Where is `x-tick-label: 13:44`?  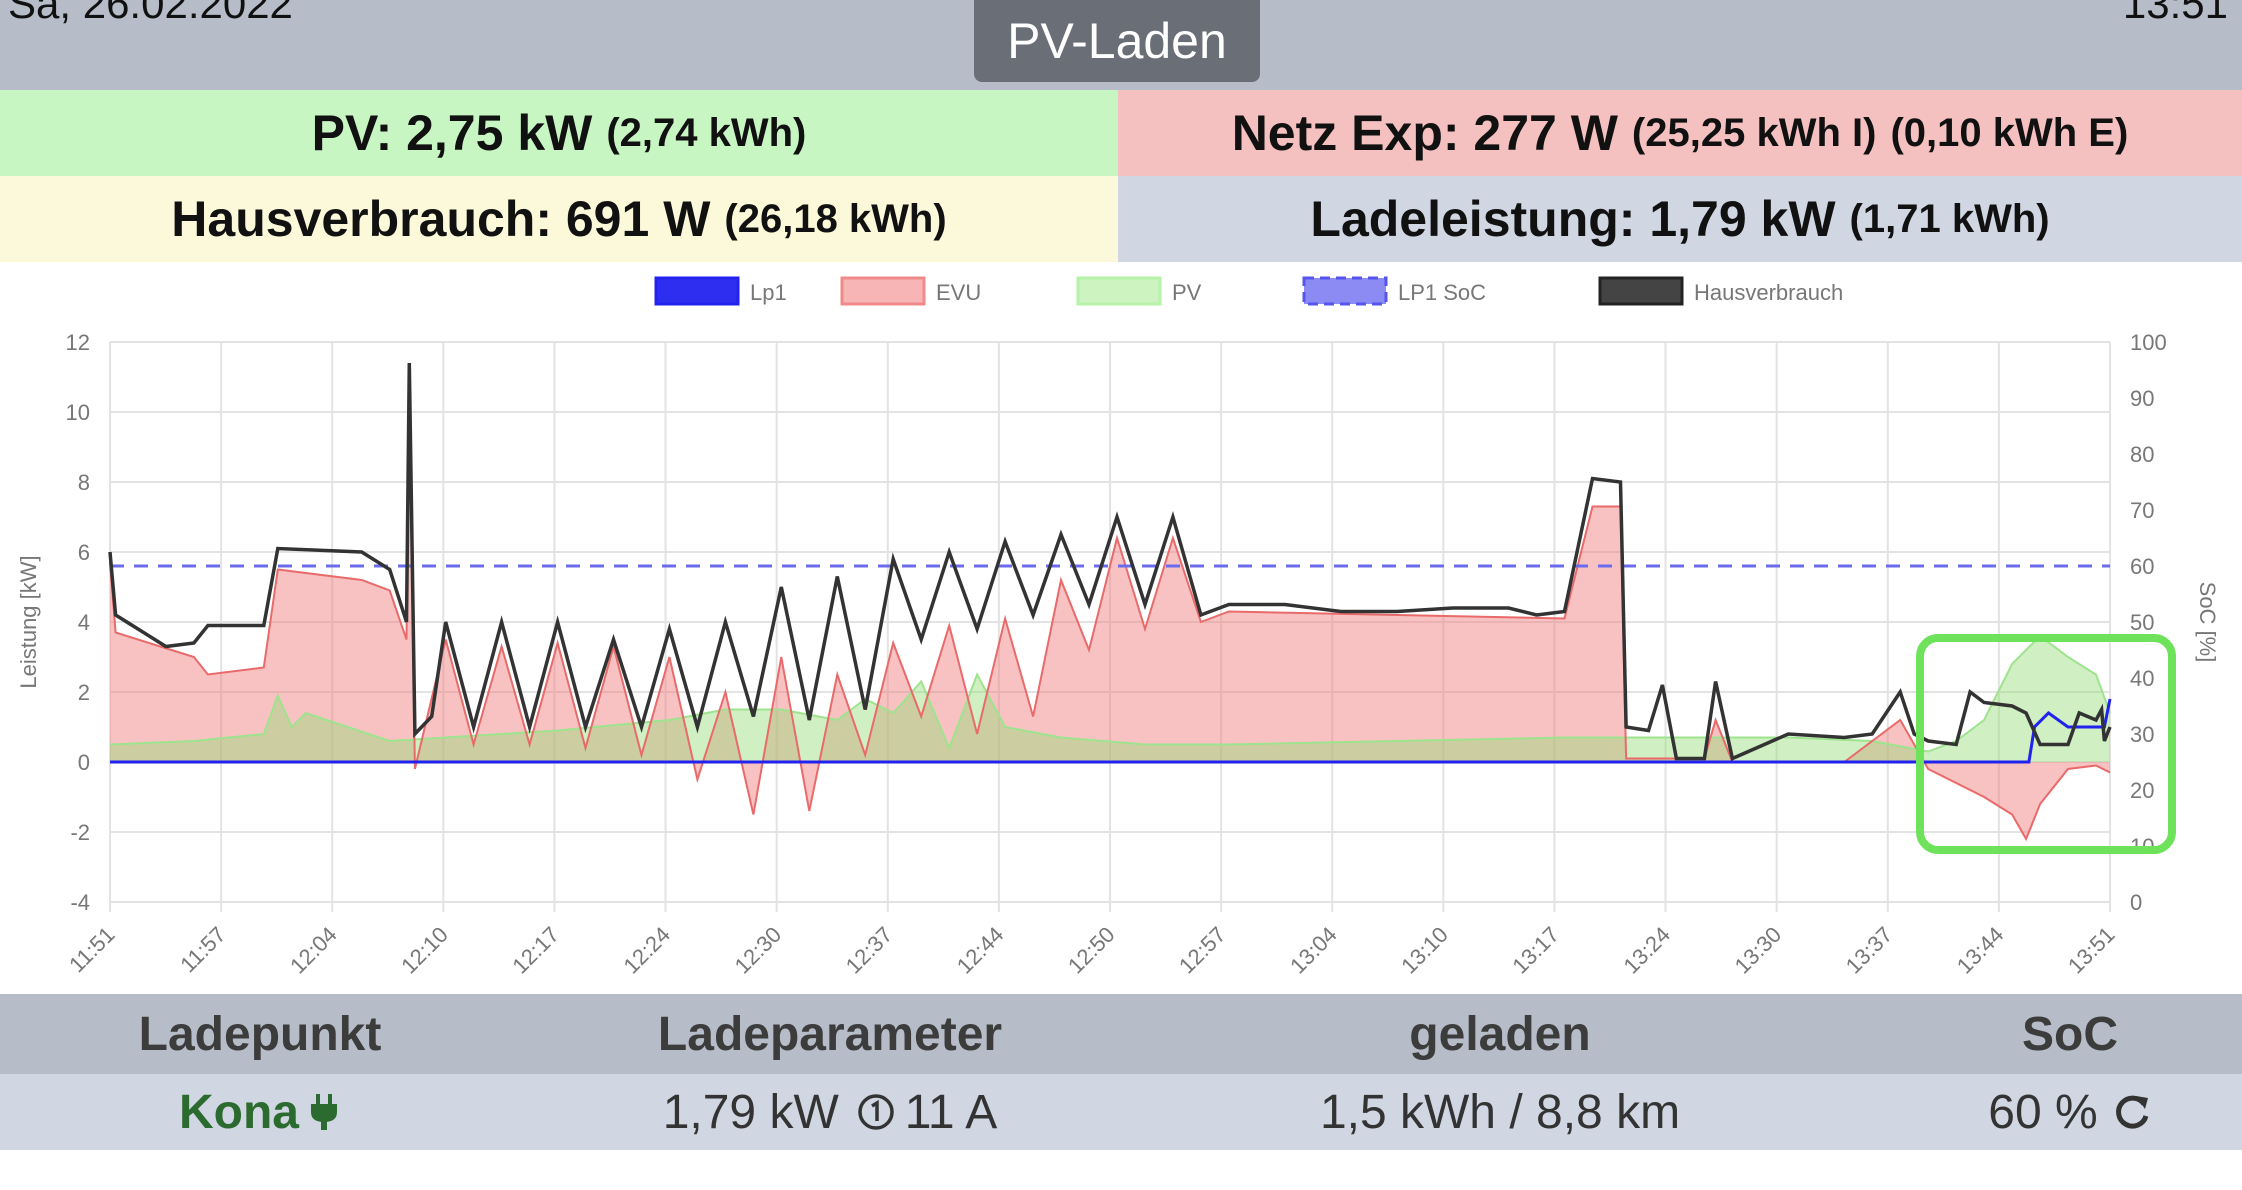
x-tick-label: 13:44 is located at coordinates (1980, 950).